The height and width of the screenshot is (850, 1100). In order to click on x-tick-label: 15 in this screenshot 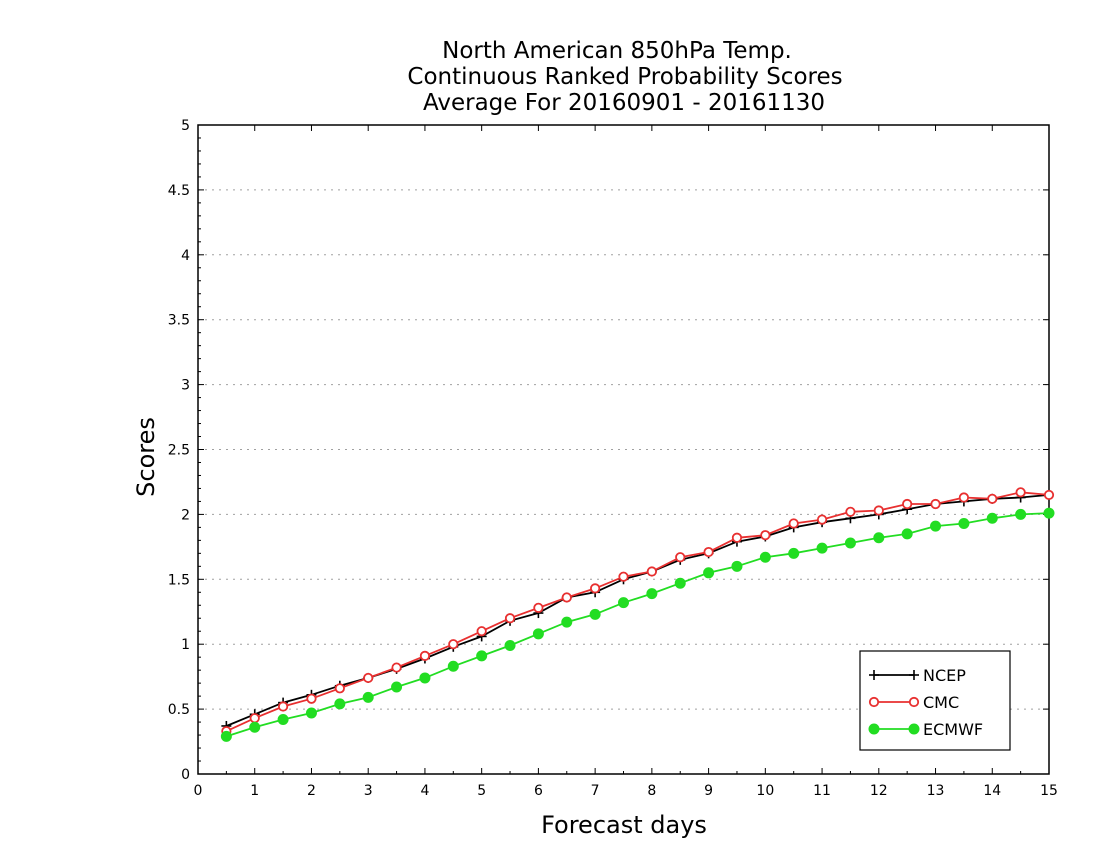, I will do `click(1049, 791)`.